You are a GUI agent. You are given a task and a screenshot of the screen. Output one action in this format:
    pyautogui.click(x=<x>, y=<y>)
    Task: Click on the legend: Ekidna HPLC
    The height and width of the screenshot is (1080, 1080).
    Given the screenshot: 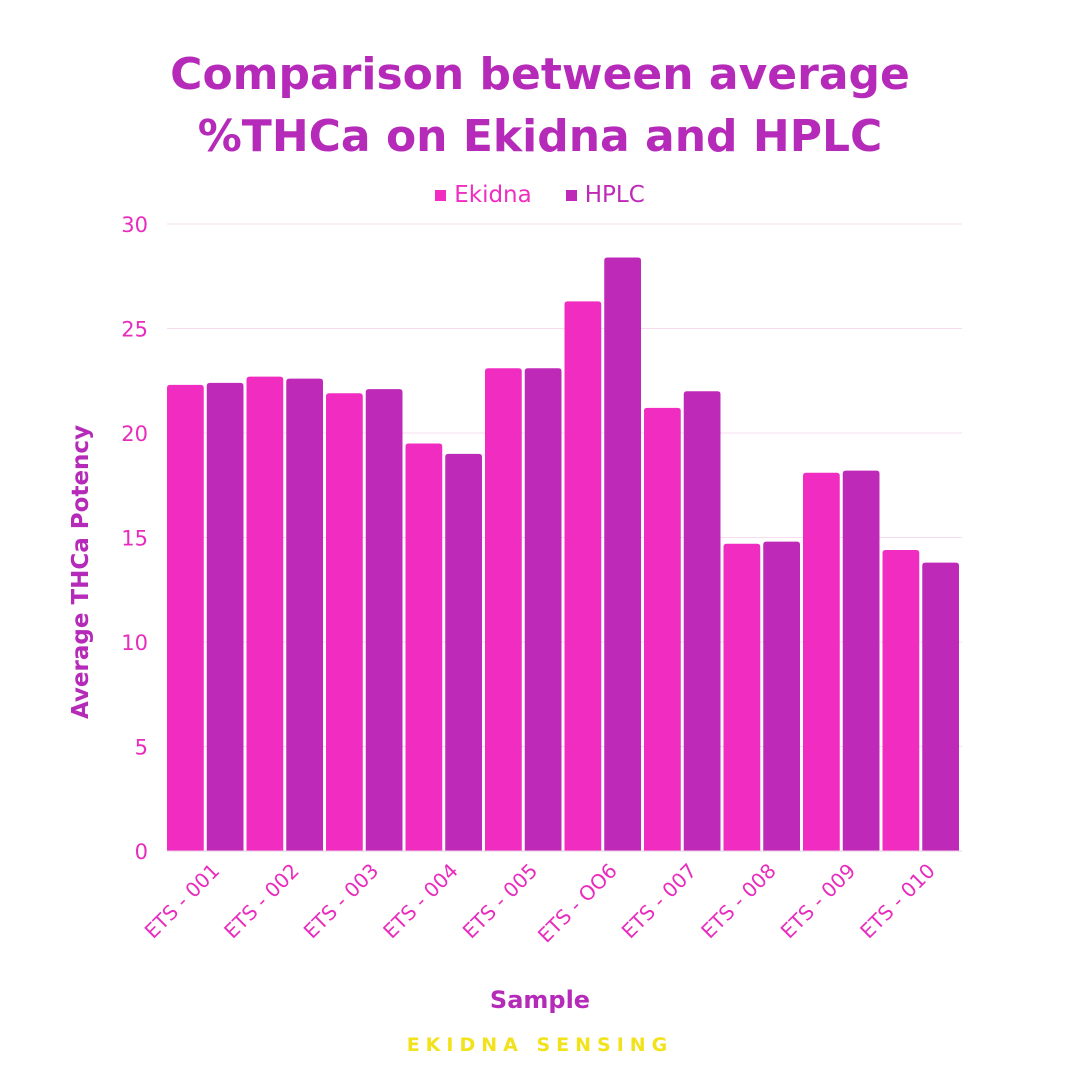 What is the action you would take?
    pyautogui.click(x=540, y=195)
    